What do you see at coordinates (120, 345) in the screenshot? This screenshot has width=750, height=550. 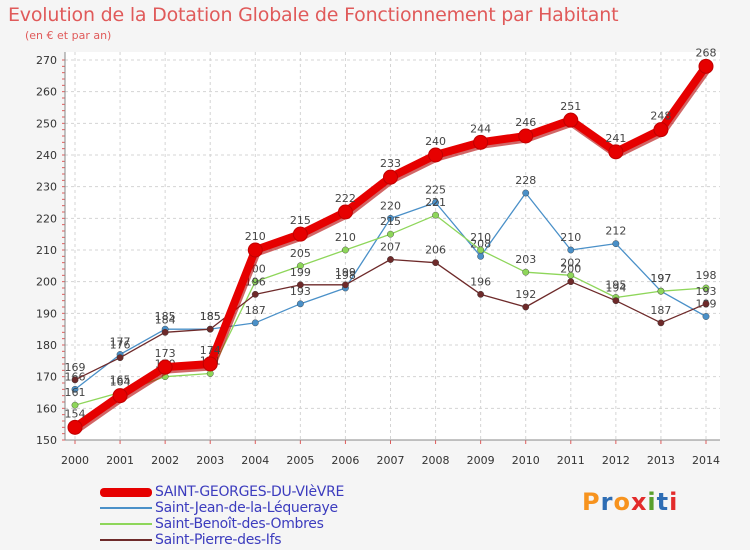 I see `data-label: 176` at bounding box center [120, 345].